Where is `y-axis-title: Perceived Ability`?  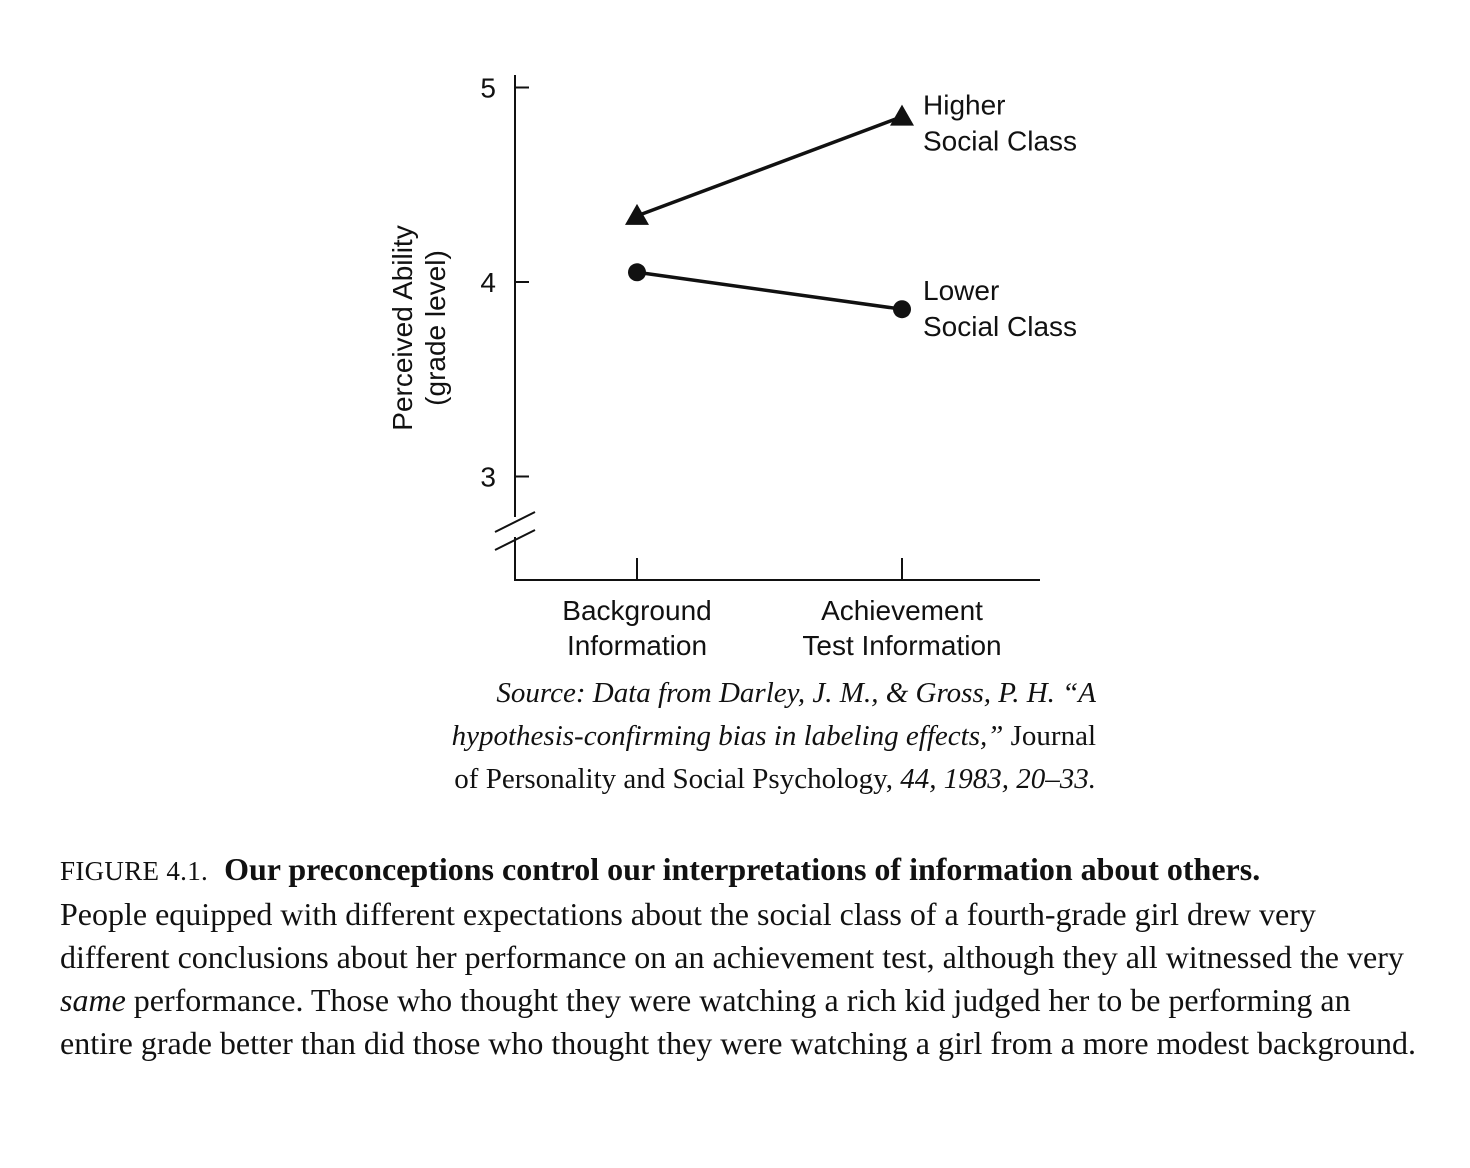 y-axis-title: Perceived Ability is located at coordinates (402, 327).